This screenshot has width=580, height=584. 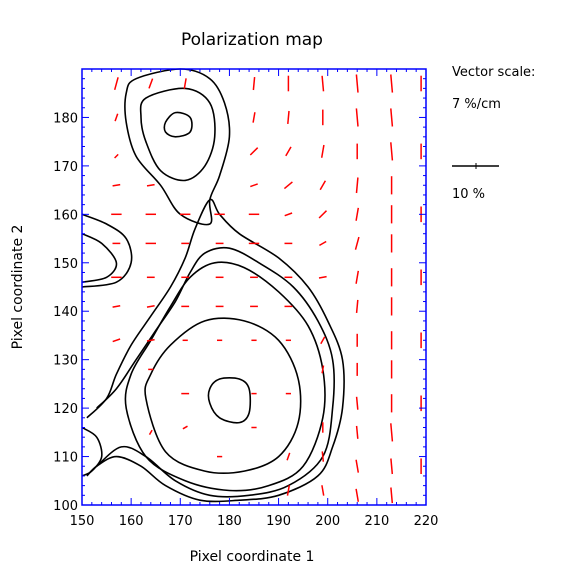 I want to click on vector-scale-title: Vector scale:, so click(x=493, y=72).